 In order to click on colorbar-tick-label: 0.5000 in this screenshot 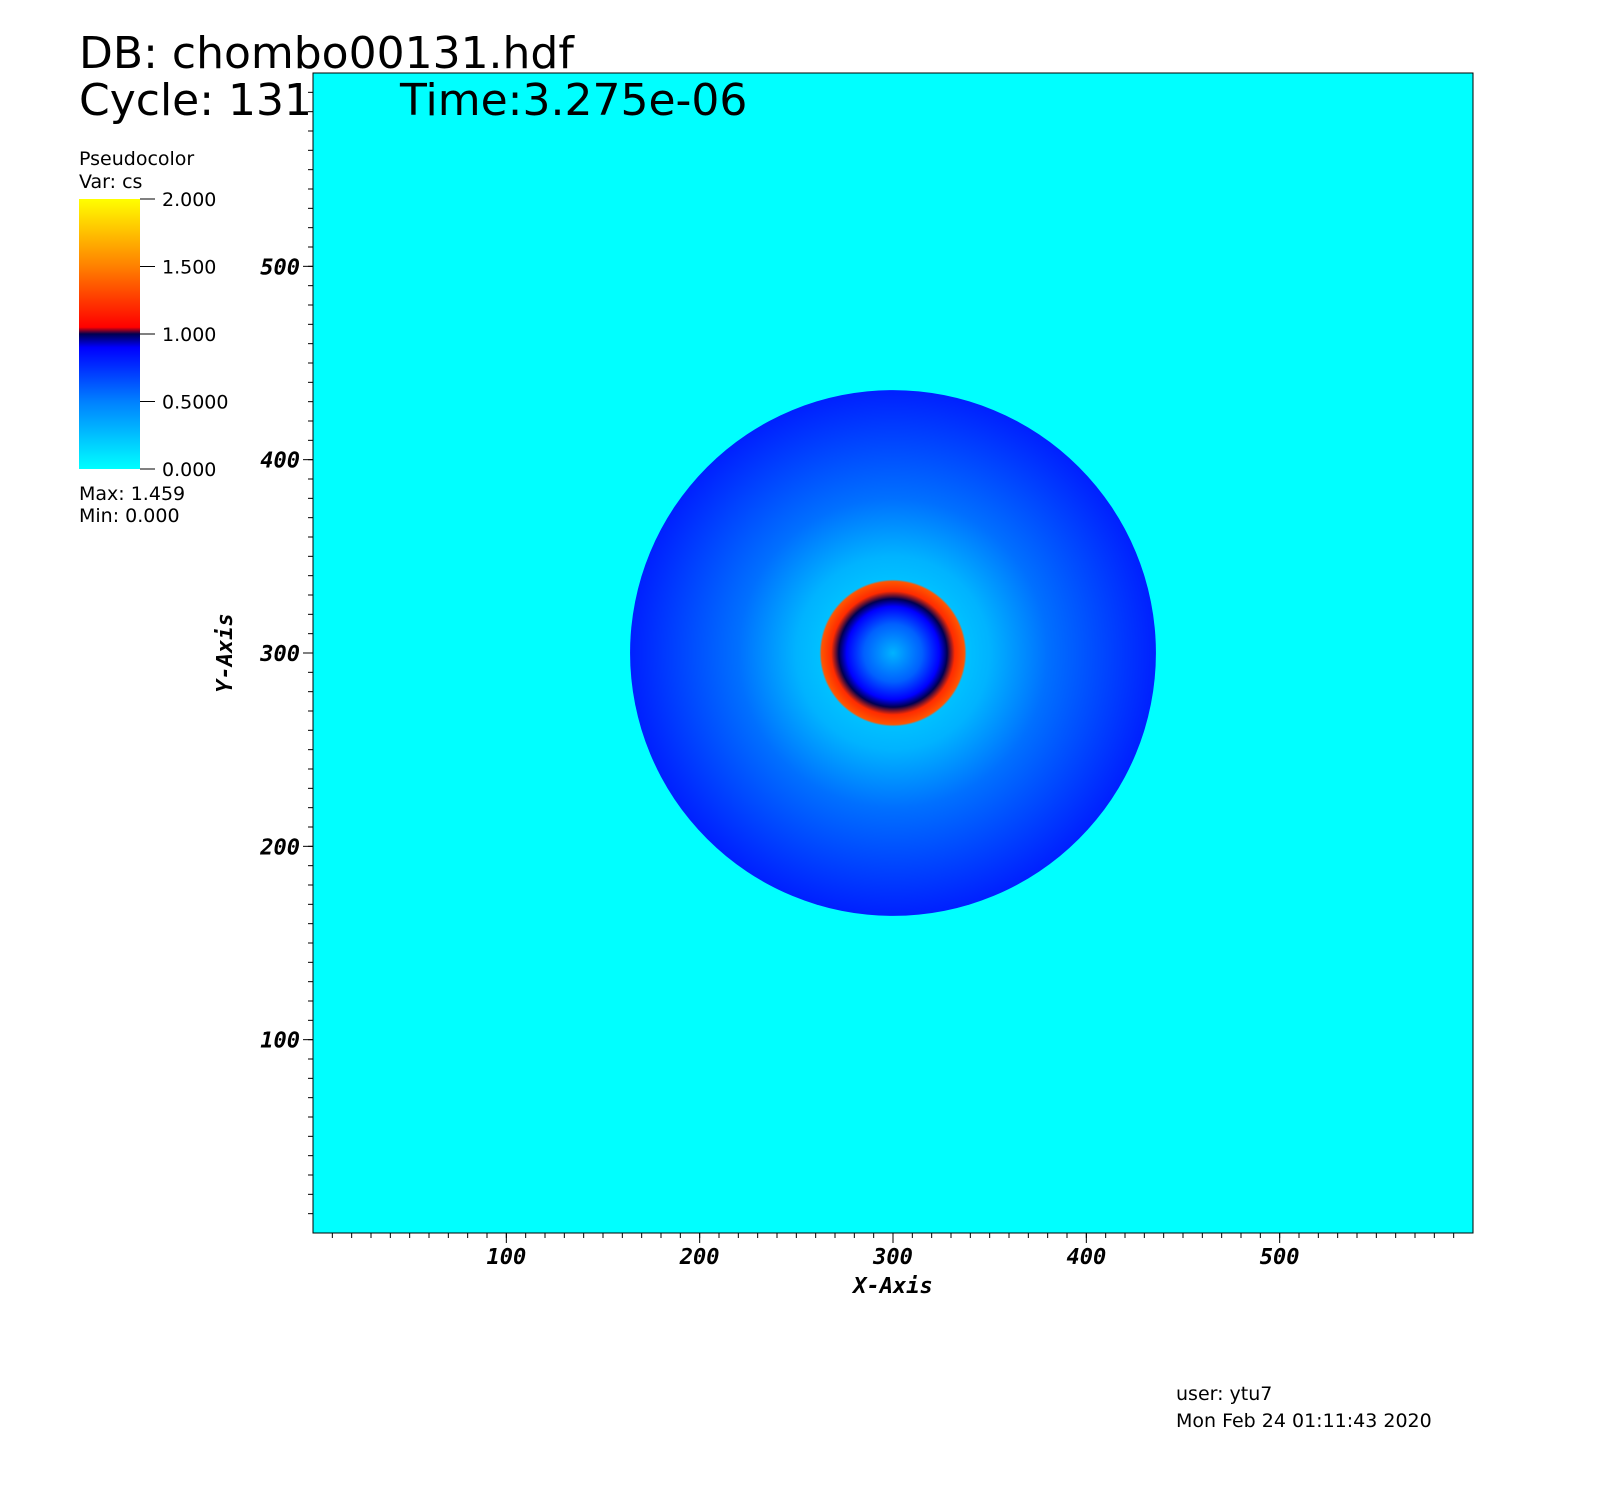, I will do `click(195, 403)`.